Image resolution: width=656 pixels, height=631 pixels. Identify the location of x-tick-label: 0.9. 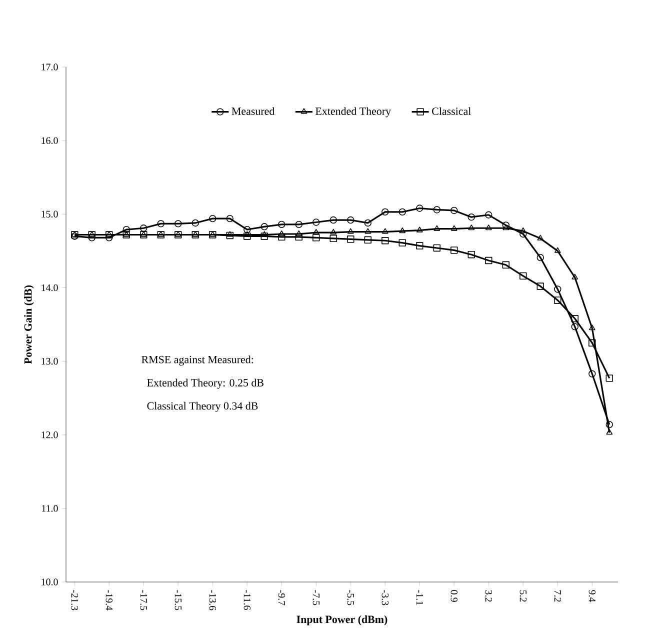
(454, 596).